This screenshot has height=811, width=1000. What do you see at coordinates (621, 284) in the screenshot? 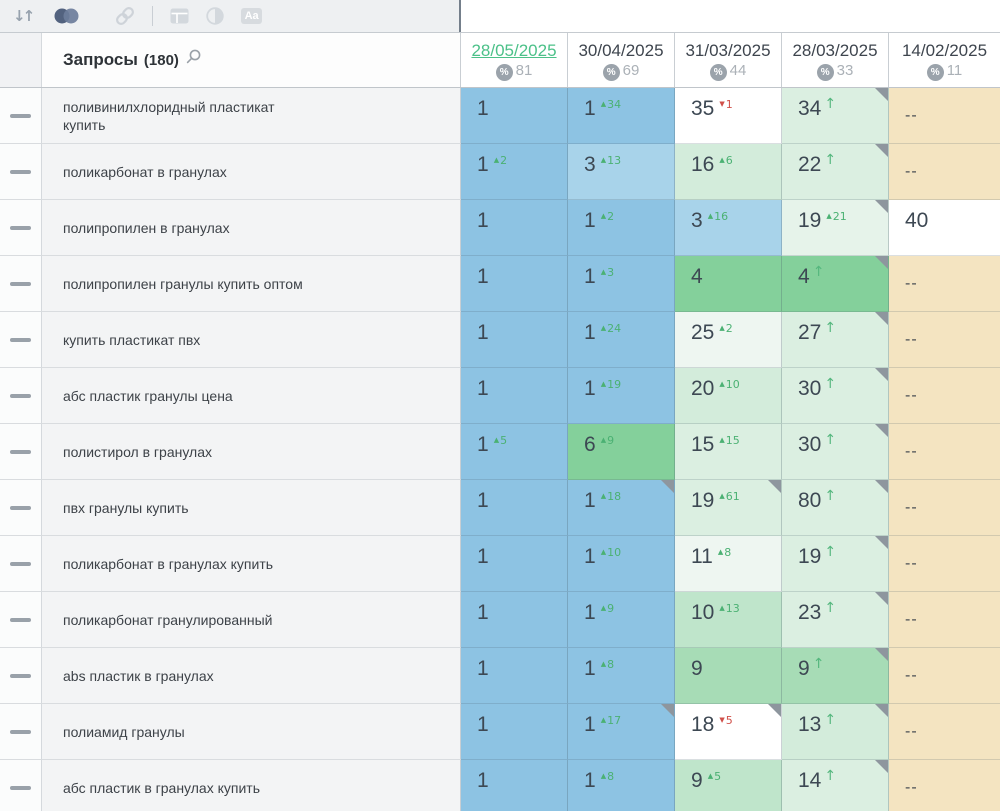
I see `position-cell: 1 ▲3` at bounding box center [621, 284].